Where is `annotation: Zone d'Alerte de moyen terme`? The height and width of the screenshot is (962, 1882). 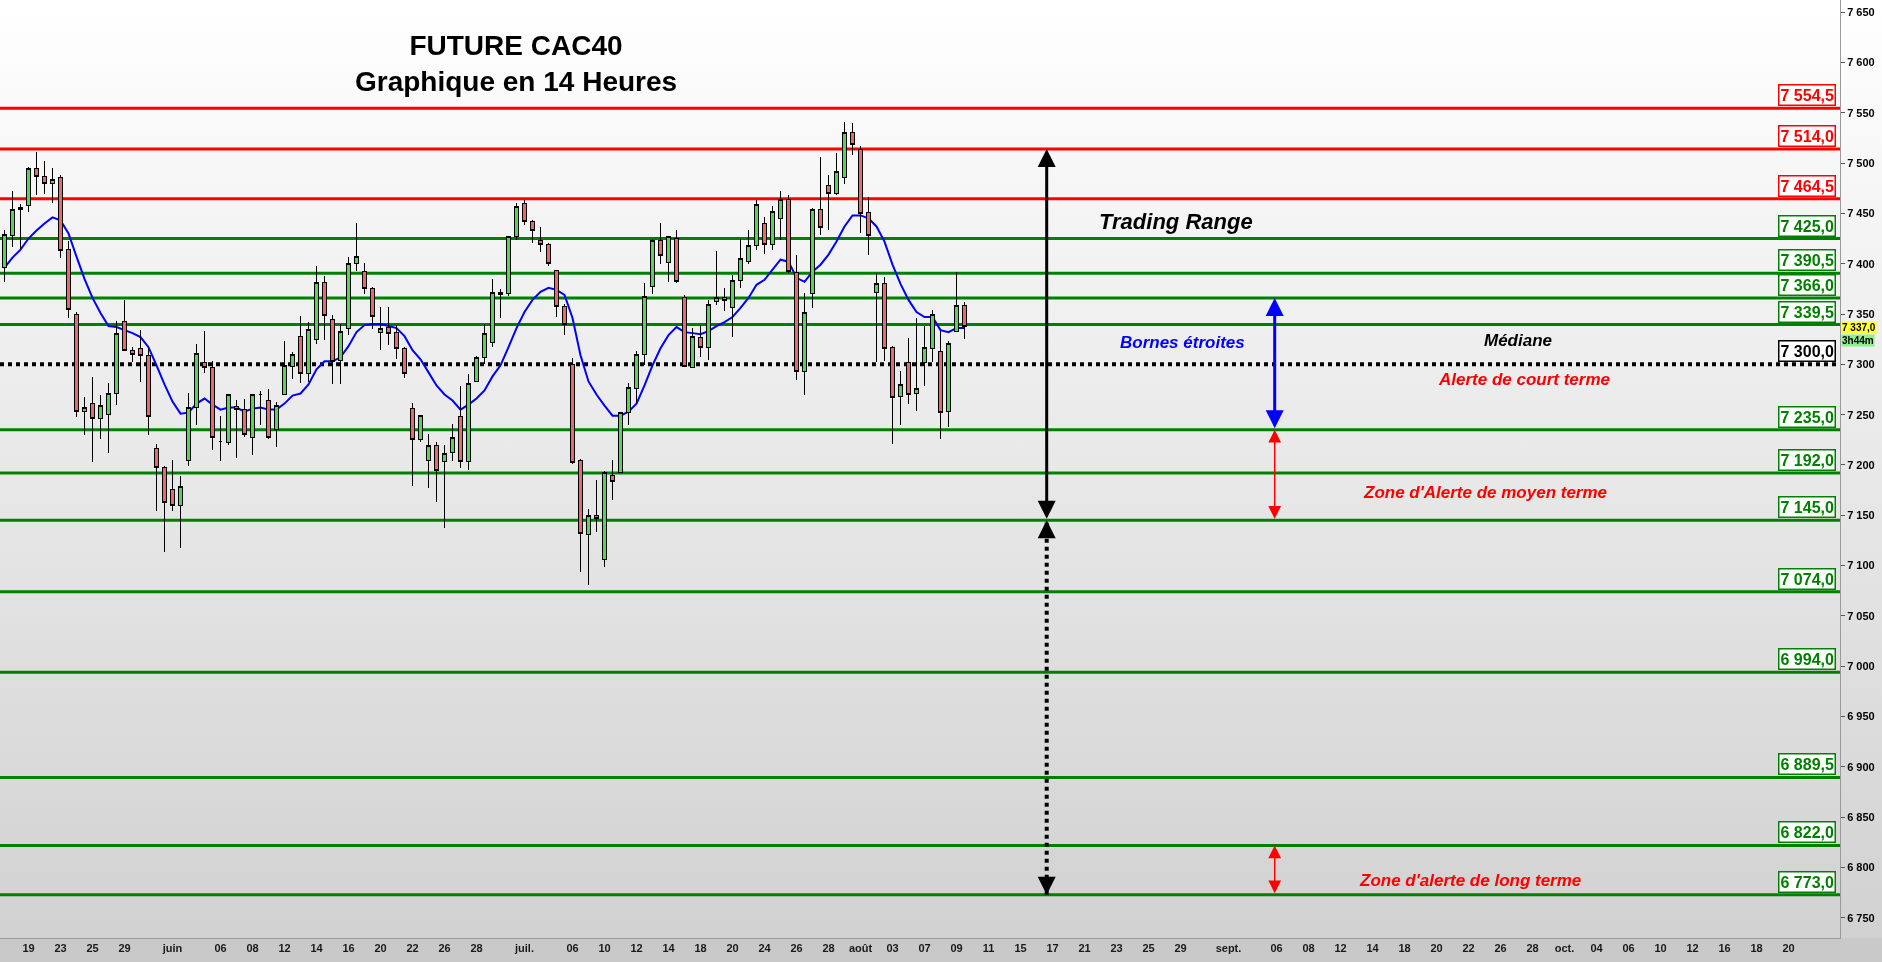 annotation: Zone d'Alerte de moyen terme is located at coordinates (1485, 492).